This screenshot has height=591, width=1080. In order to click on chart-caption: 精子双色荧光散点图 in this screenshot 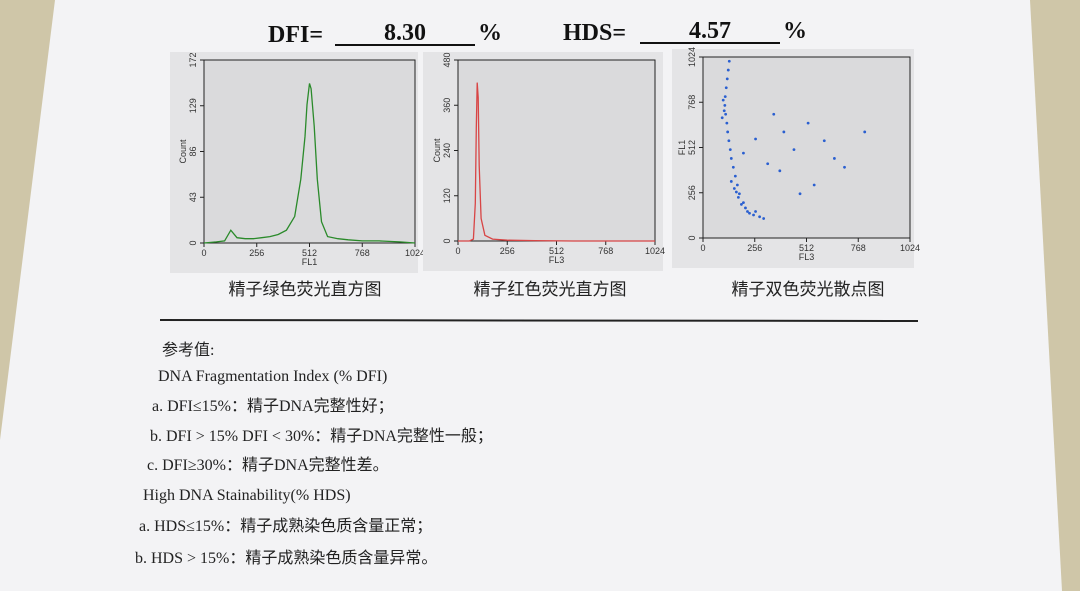, I will do `click(808, 289)`.